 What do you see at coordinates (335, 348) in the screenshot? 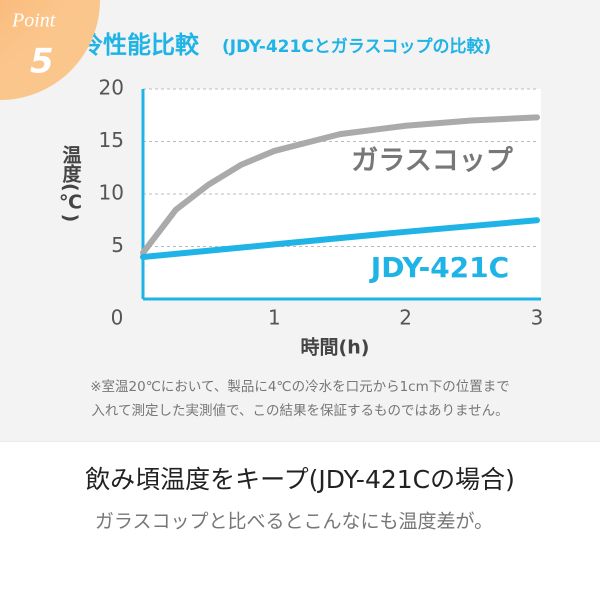
I see `x-axis-label: 時間(h)` at bounding box center [335, 348].